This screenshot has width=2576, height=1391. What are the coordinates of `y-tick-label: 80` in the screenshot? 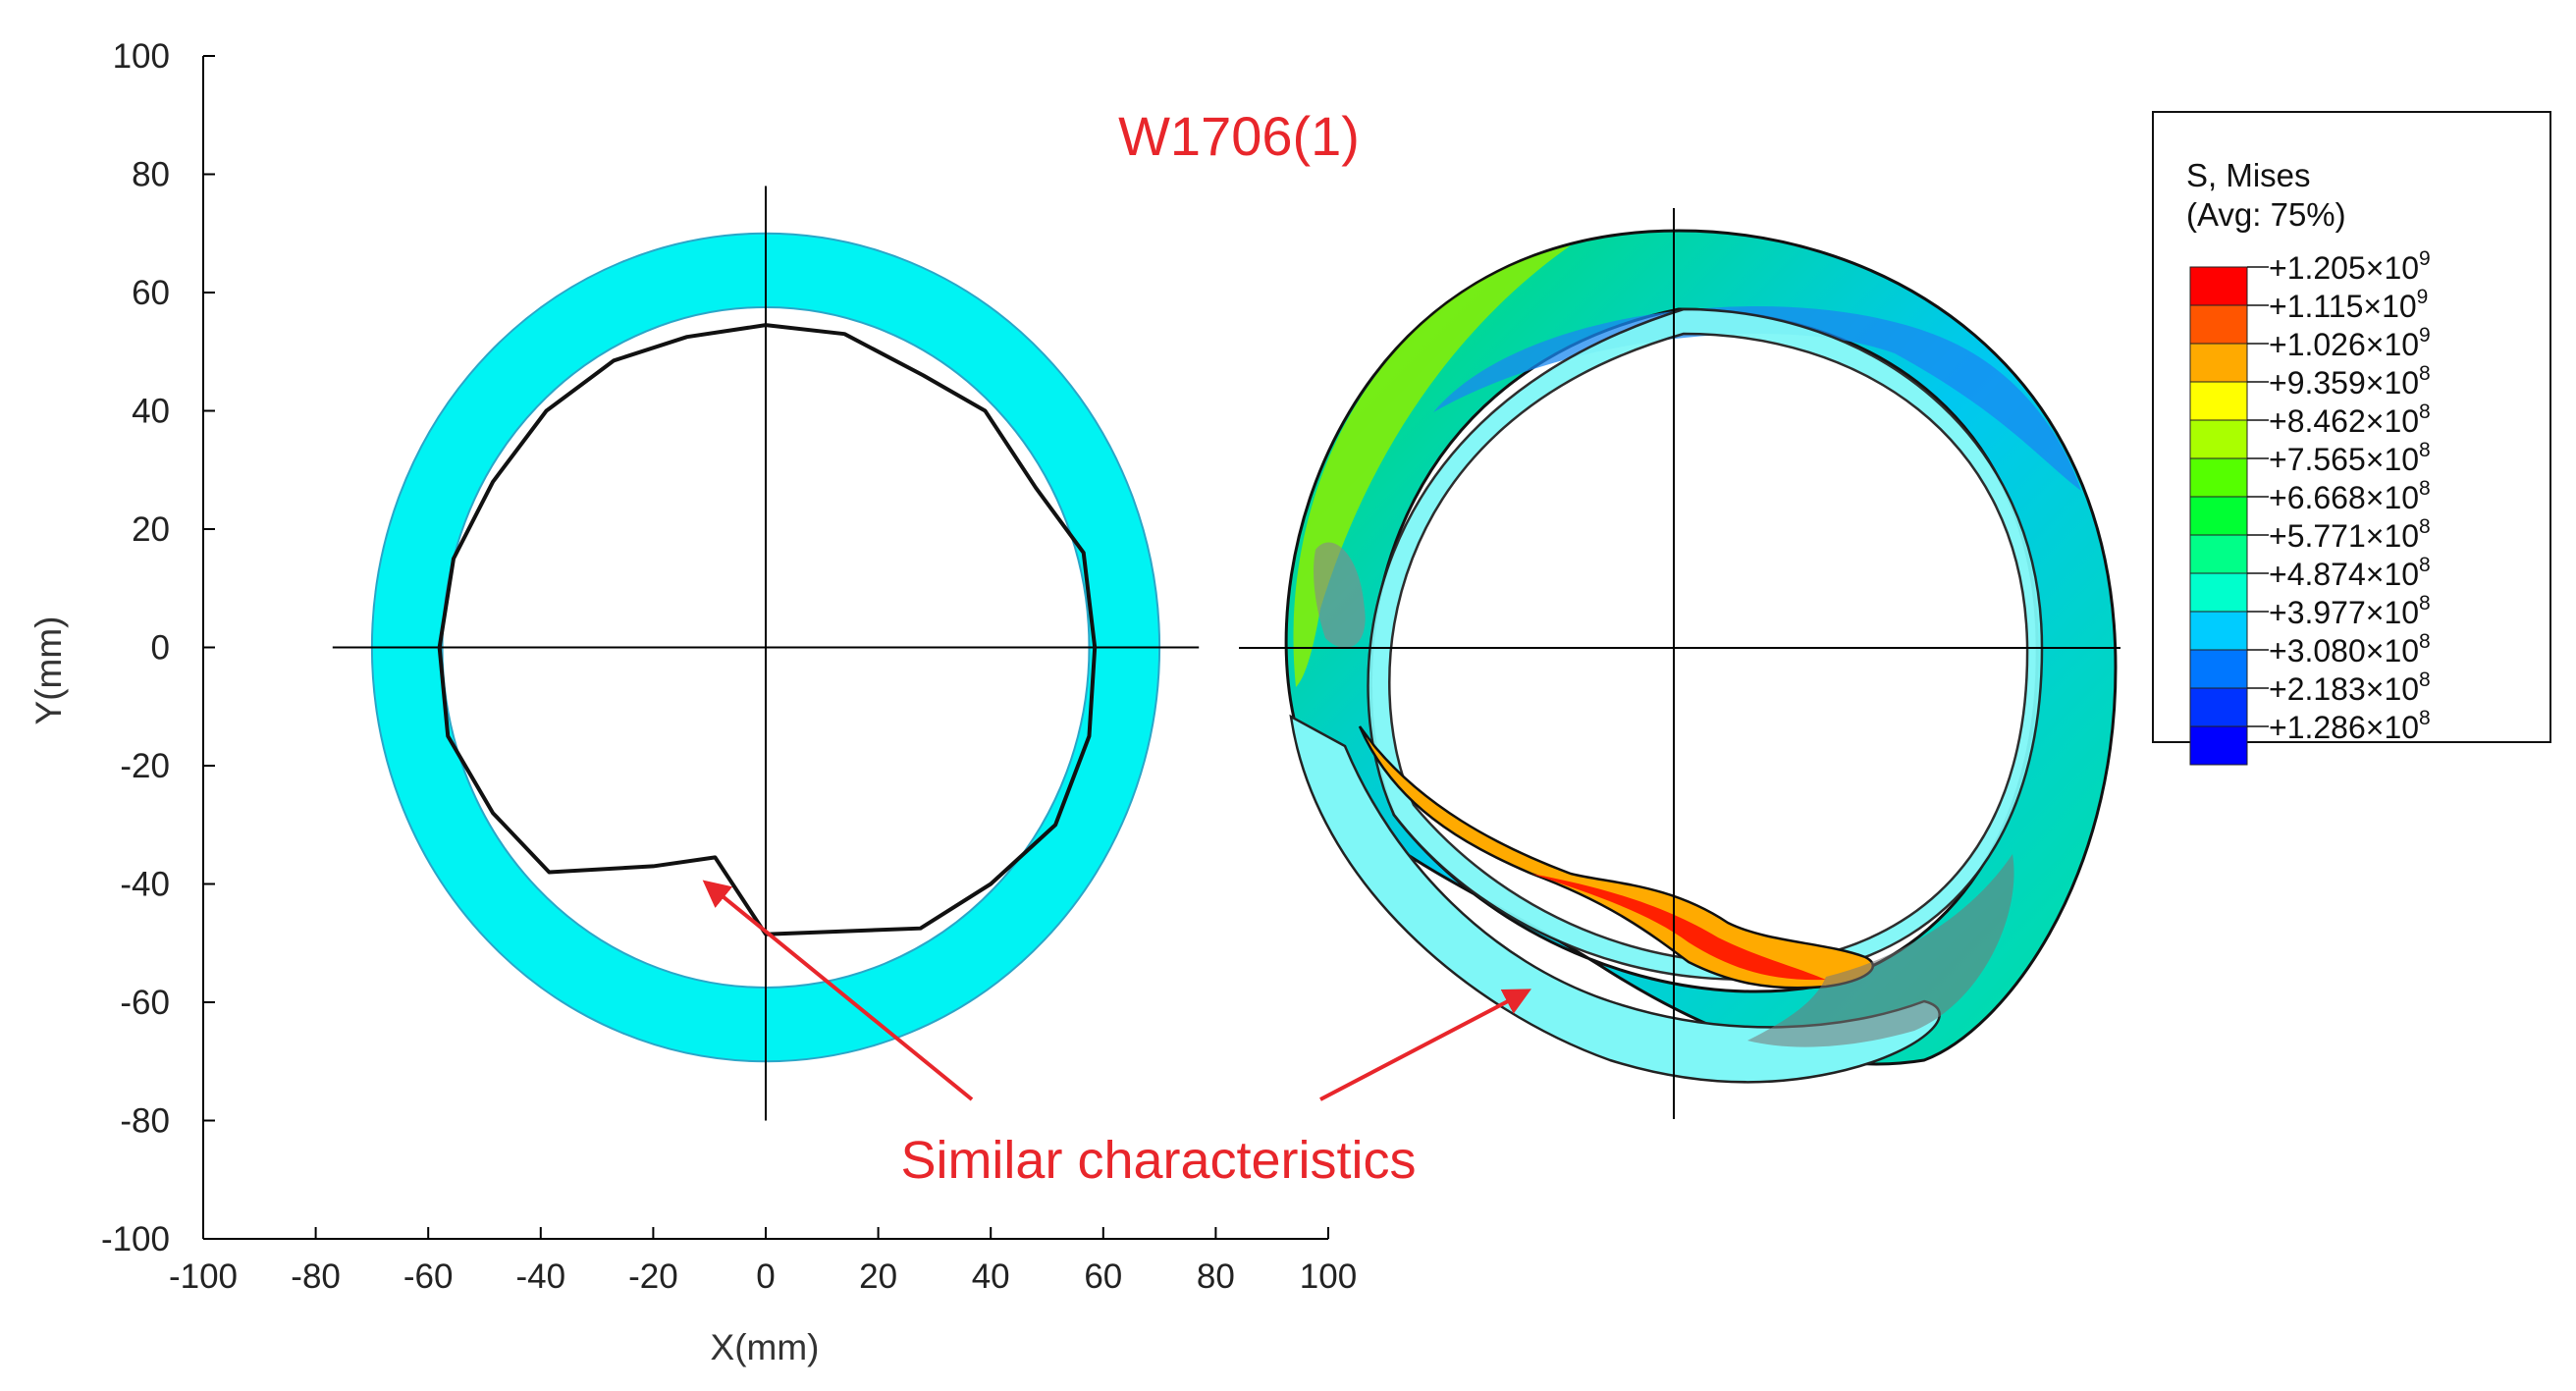 It's located at (151, 175).